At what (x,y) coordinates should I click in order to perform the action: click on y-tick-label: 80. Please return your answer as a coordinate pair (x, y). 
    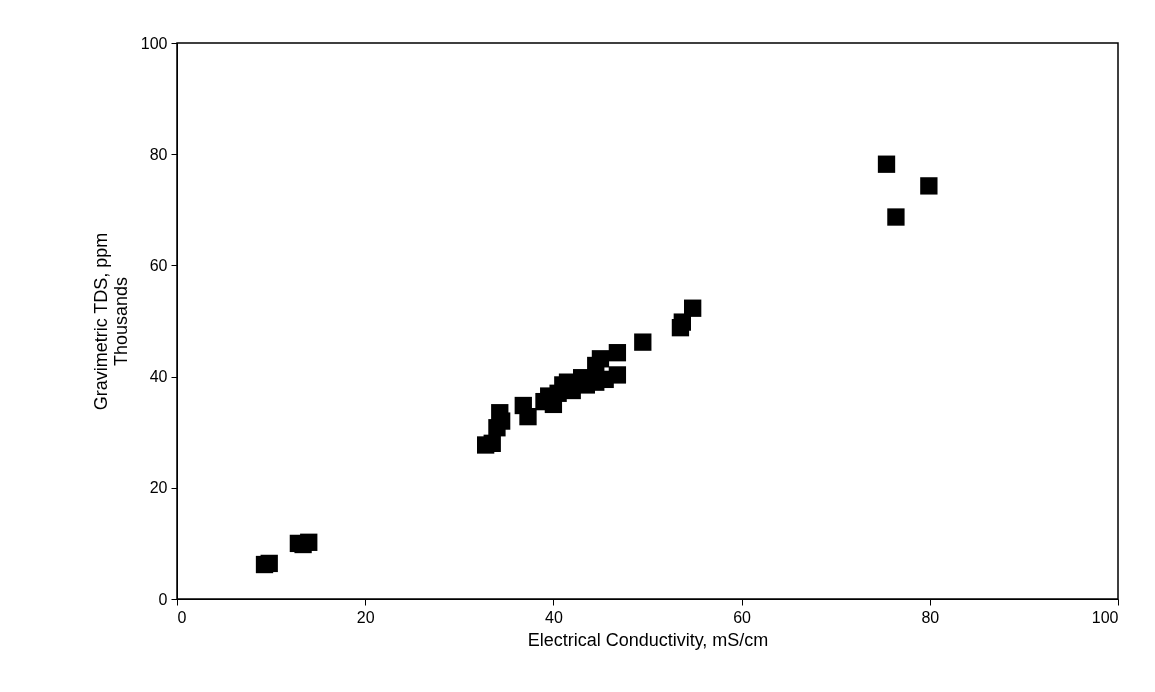
    Looking at the image, I should click on (158, 154).